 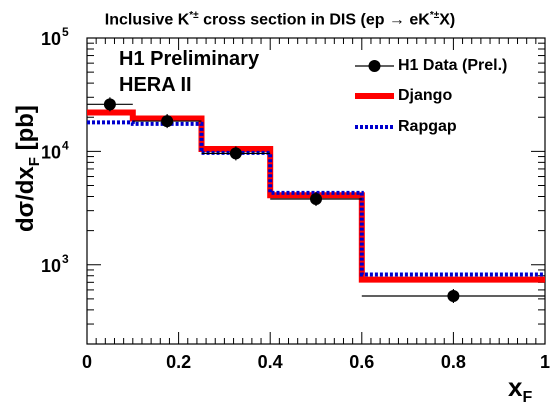 What do you see at coordinates (87, 362) in the screenshot?
I see `x-tick-label: 0` at bounding box center [87, 362].